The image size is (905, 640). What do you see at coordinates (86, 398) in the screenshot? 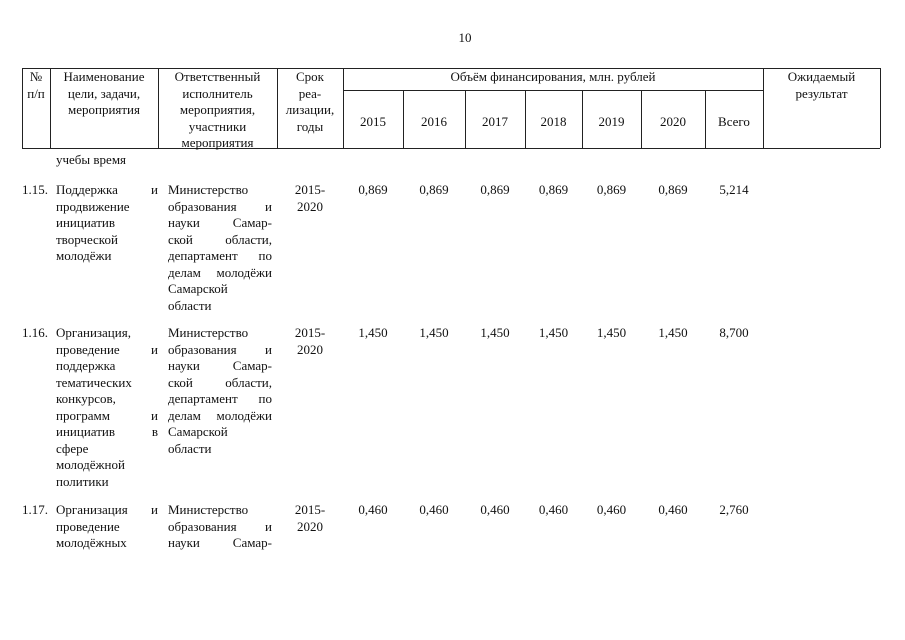
I see `row-name-line: конкурсов,` at bounding box center [86, 398].